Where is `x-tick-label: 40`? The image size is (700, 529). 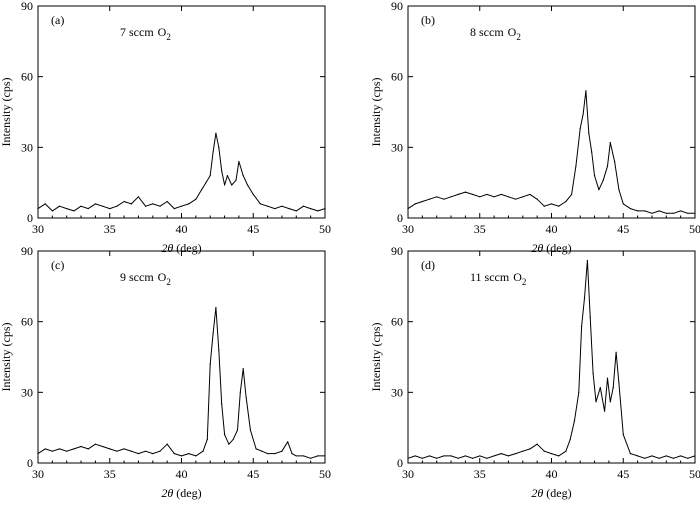
x-tick-label: 40 is located at coordinates (552, 229).